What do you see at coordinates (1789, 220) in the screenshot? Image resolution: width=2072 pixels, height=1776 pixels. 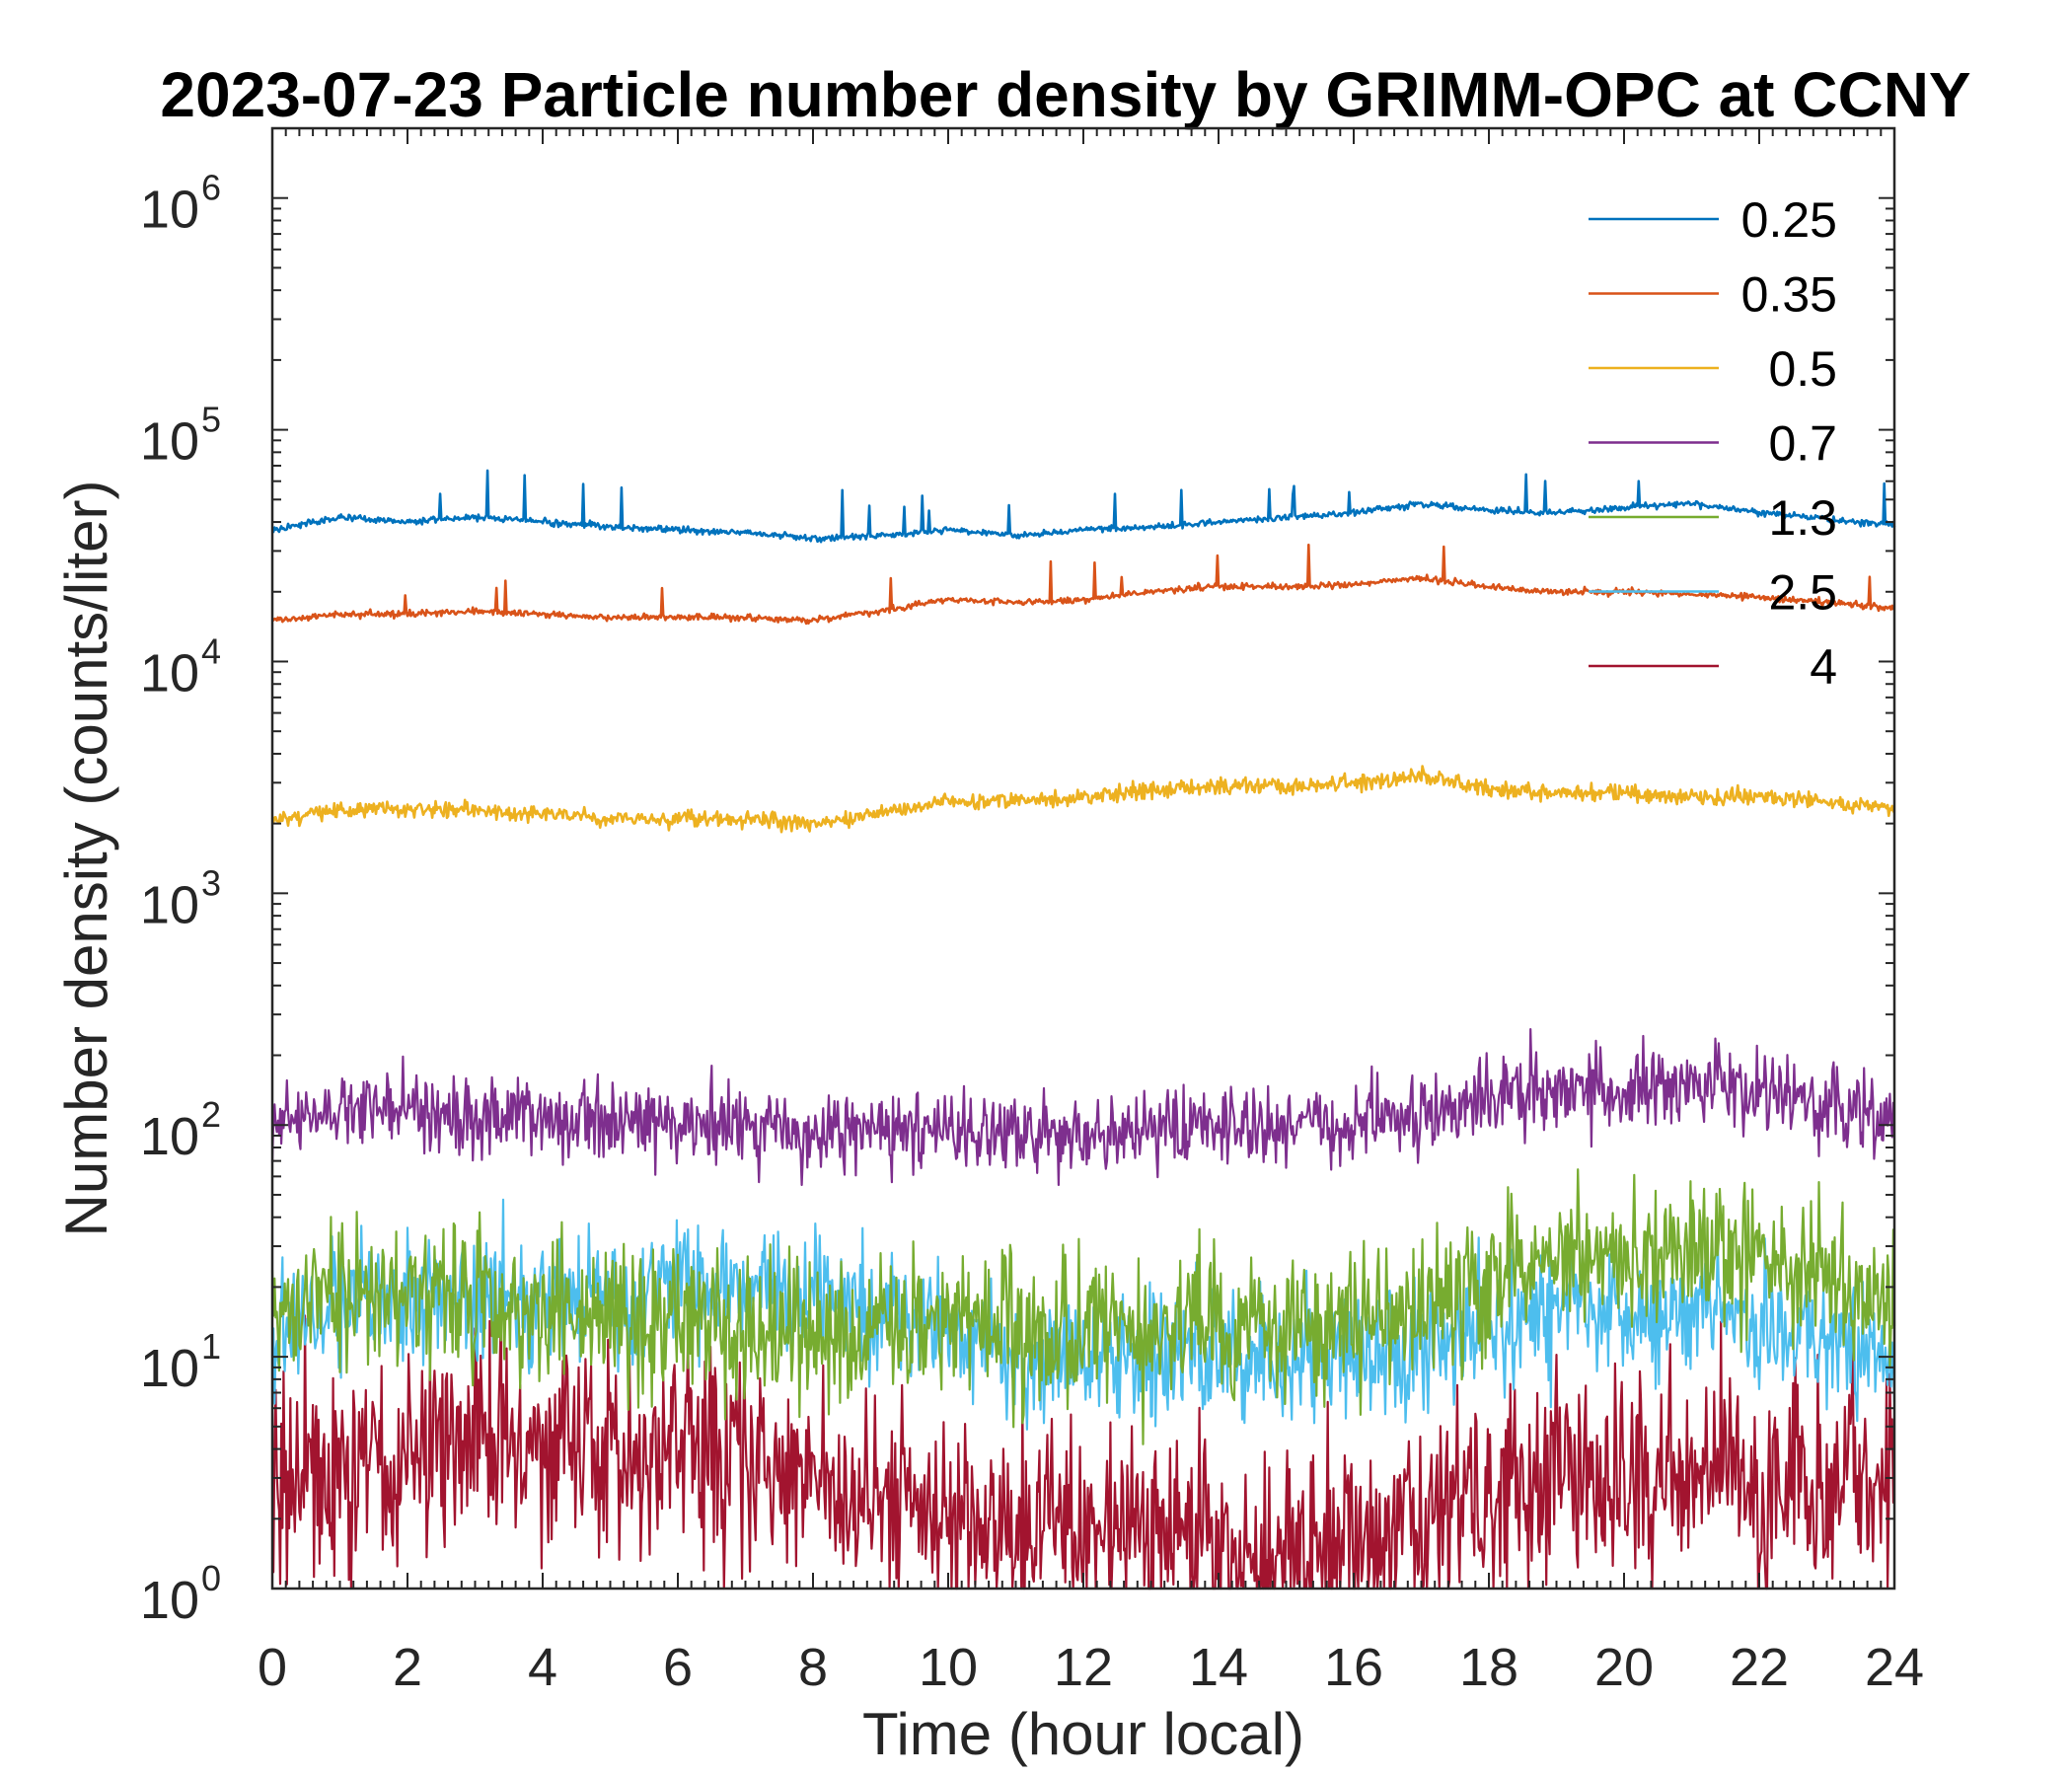 I see `legend-label: 0.25` at bounding box center [1789, 220].